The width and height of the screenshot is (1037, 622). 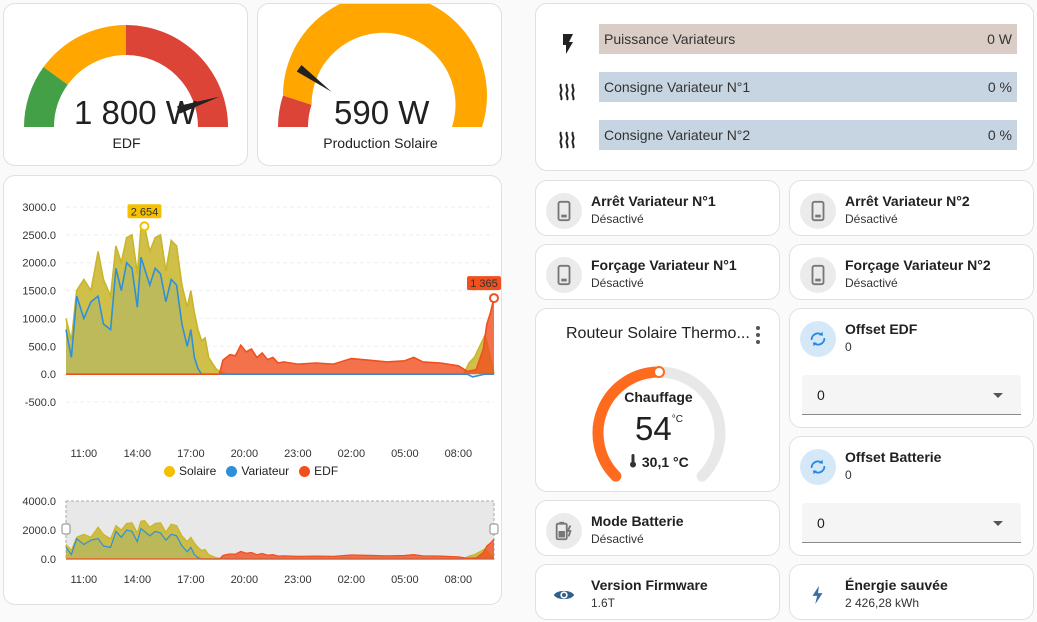 I want to click on thermometer-icon, so click(x=633, y=461).